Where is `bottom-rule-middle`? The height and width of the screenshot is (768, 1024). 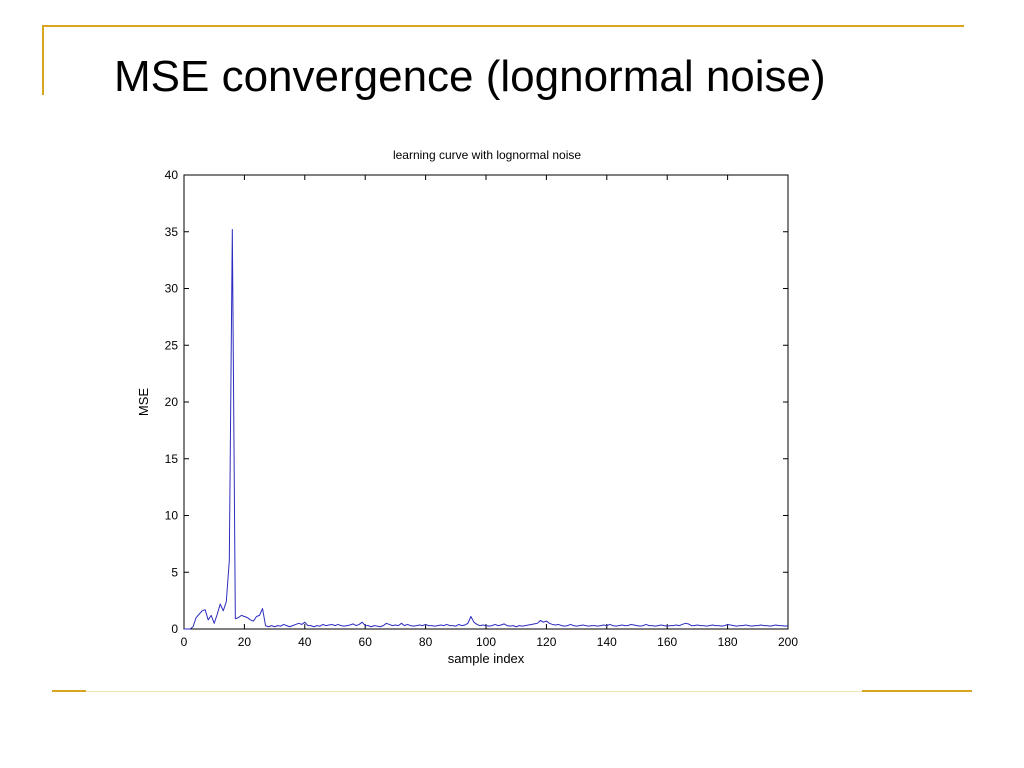
bottom-rule-middle is located at coordinates (474, 691).